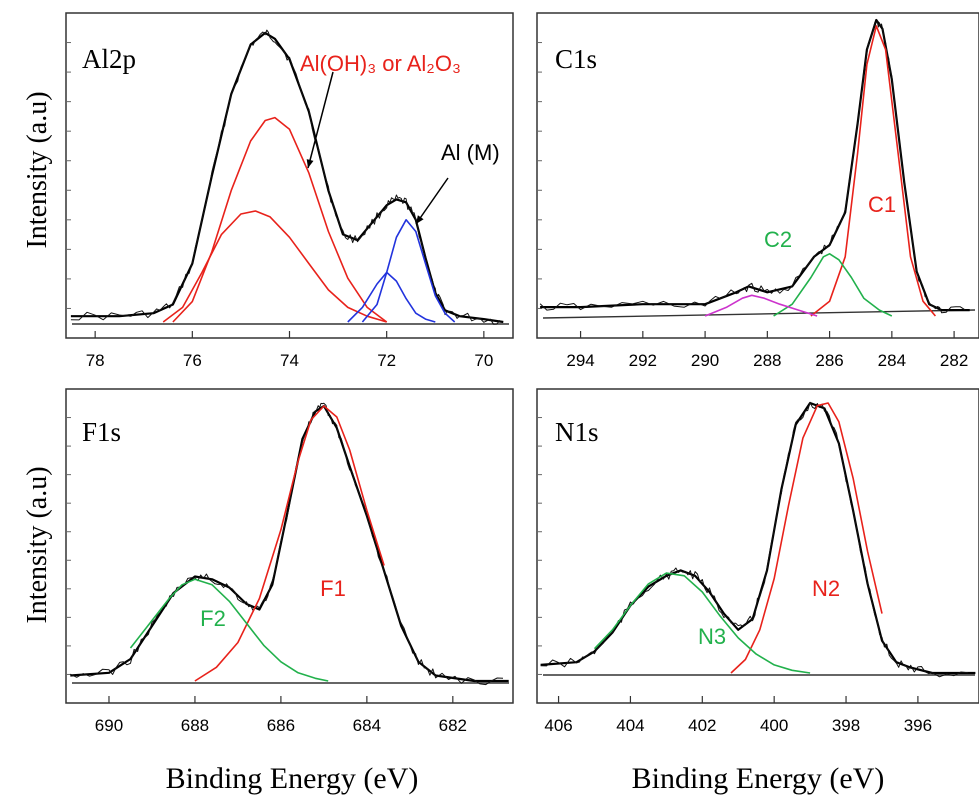 Image resolution: width=979 pixels, height=803 pixels. I want to click on panel-label: F1s, so click(101, 432).